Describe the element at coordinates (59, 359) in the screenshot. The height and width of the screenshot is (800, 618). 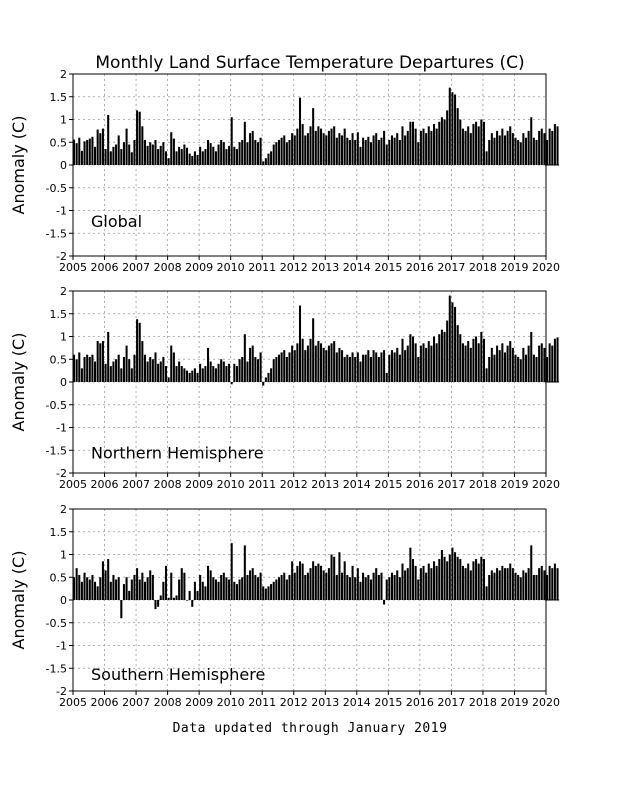
I see `y-tick-label: 0.5` at that location.